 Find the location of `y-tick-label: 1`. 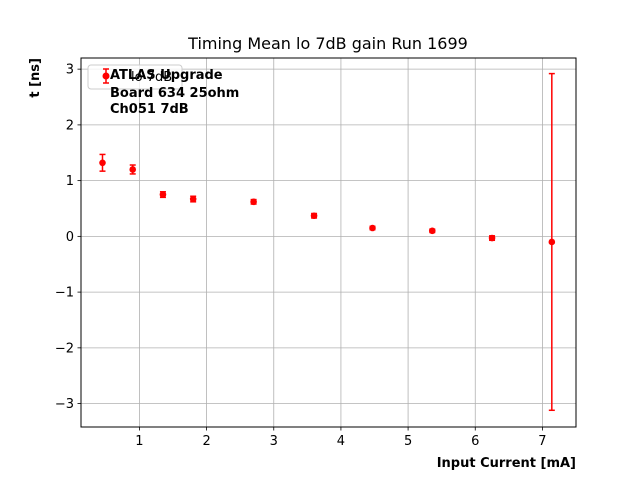

y-tick-label: 1 is located at coordinates (70, 181).